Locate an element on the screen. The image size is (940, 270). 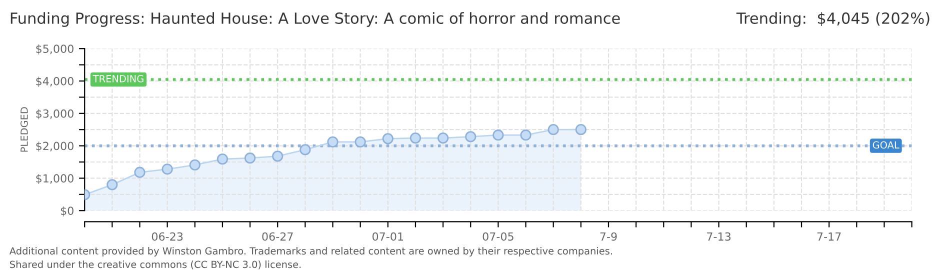
x-tick-label: 06-23 is located at coordinates (167, 236).